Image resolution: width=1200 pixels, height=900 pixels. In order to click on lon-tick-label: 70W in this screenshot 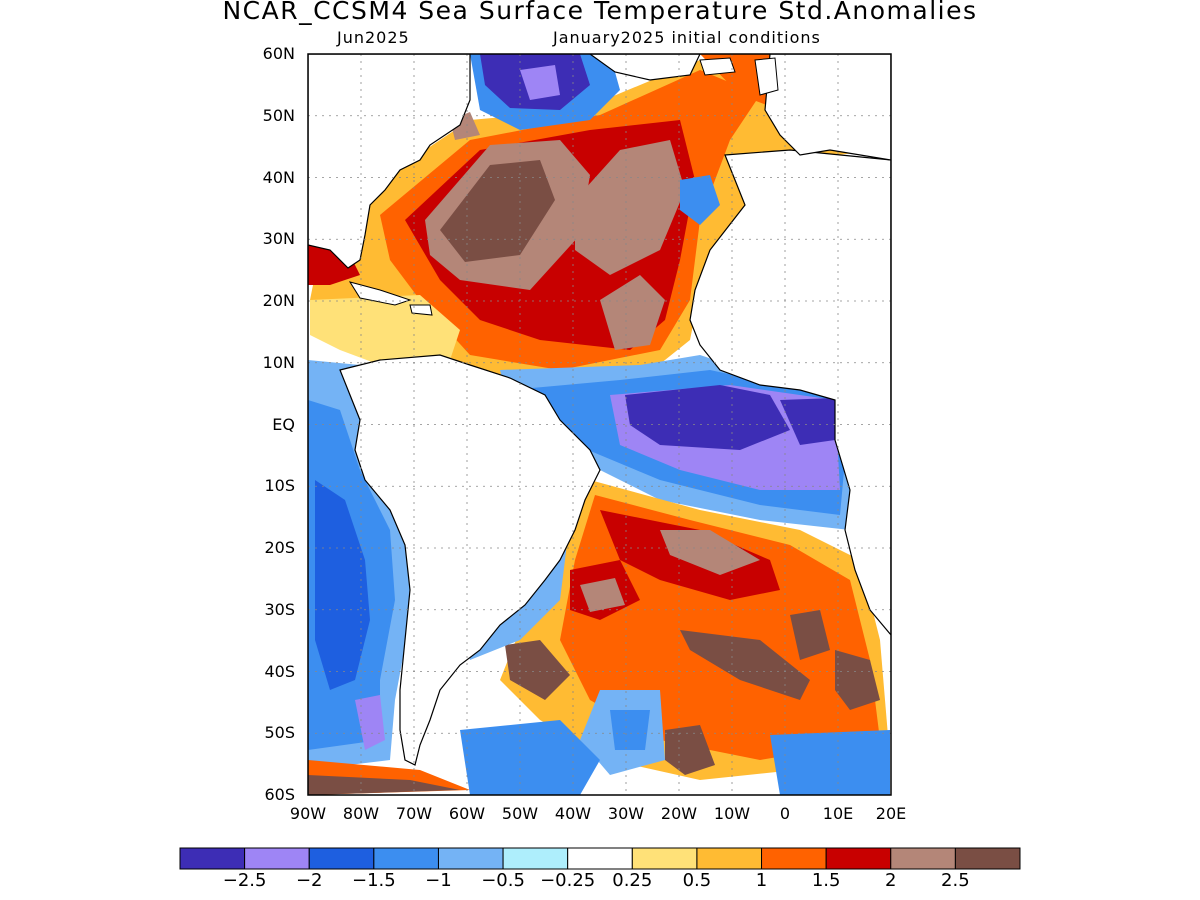, I will do `click(414, 813)`.